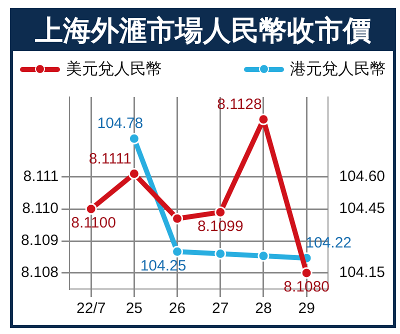 The height and width of the screenshot is (334, 400). What do you see at coordinates (114, 70) in the screenshot?
I see `legend-label: 美元兌人民幣` at bounding box center [114, 70].